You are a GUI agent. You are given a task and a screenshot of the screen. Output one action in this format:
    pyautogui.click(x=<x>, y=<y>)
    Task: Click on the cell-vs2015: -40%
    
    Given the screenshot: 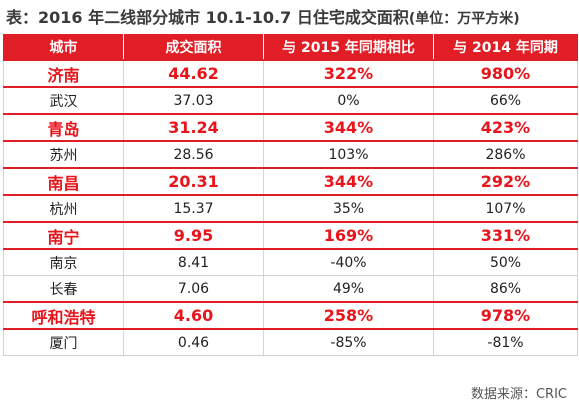 What is the action you would take?
    pyautogui.click(x=348, y=262)
    